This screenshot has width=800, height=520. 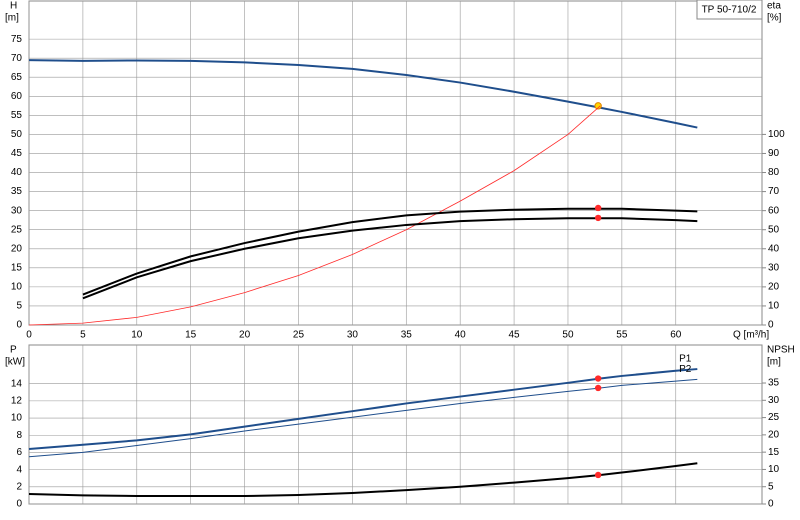 I want to click on x-tick-label: 30, so click(x=353, y=335).